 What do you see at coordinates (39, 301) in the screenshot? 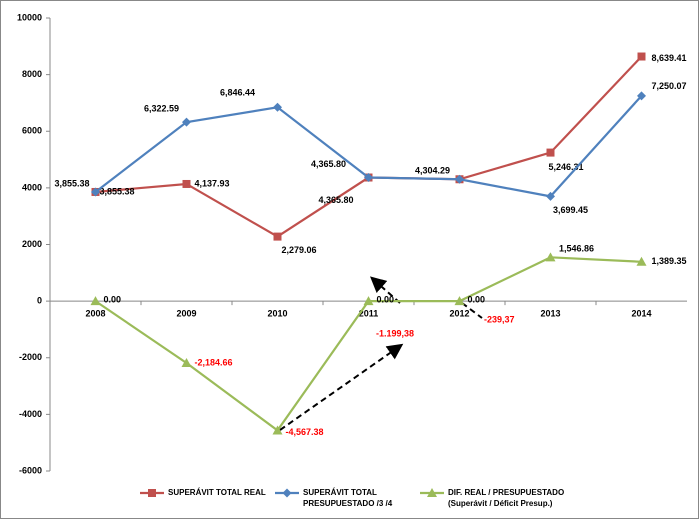
I see `y-tick-label: 0` at bounding box center [39, 301].